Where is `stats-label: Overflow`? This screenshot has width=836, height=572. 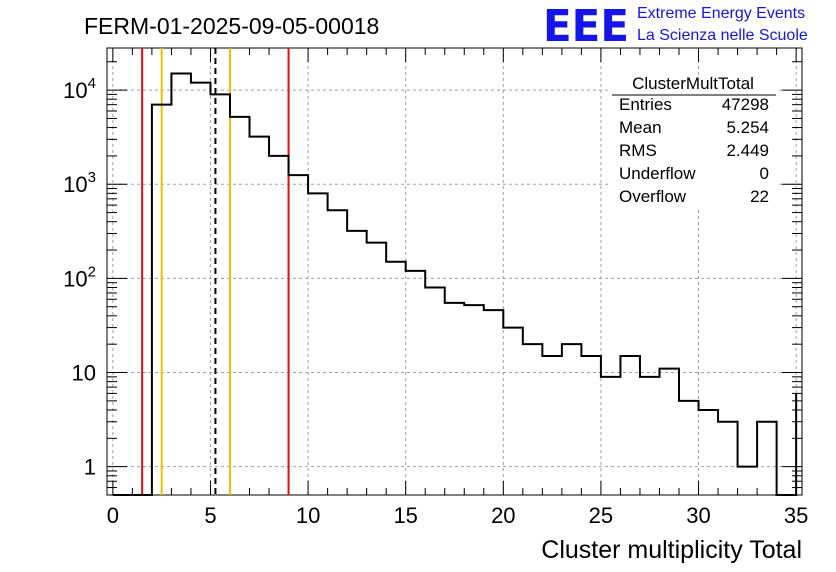 stats-label: Overflow is located at coordinates (653, 196).